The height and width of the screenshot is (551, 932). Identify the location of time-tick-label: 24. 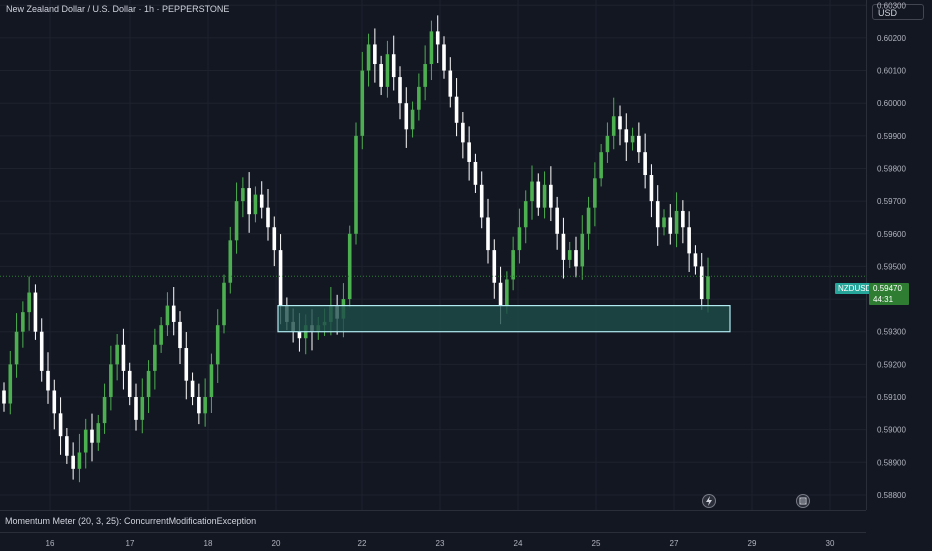
(518, 543).